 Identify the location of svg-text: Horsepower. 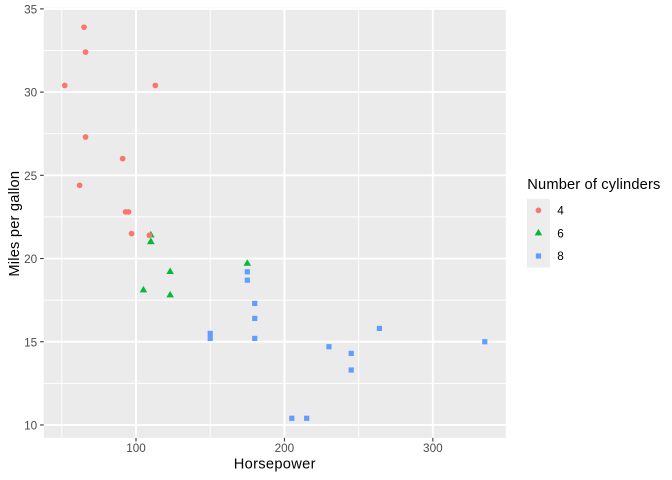
(275, 464).